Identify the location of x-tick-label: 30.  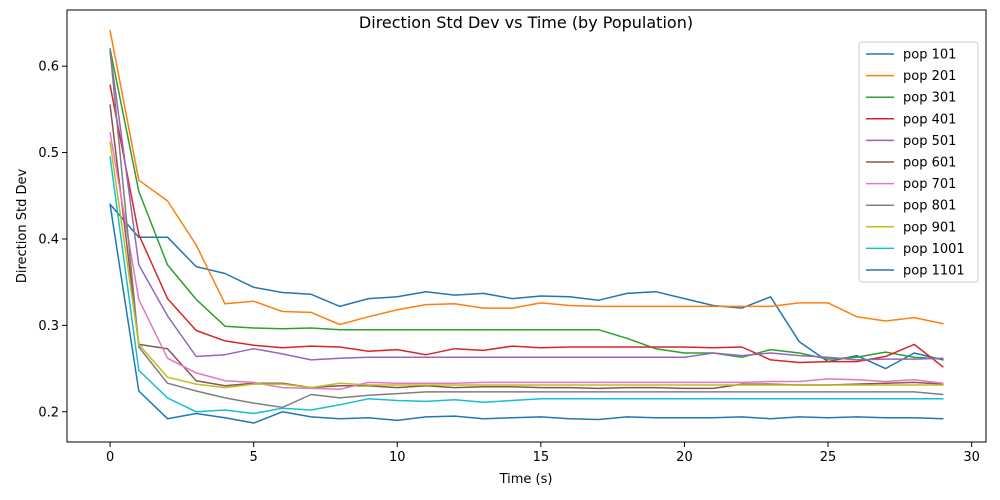
(971, 457).